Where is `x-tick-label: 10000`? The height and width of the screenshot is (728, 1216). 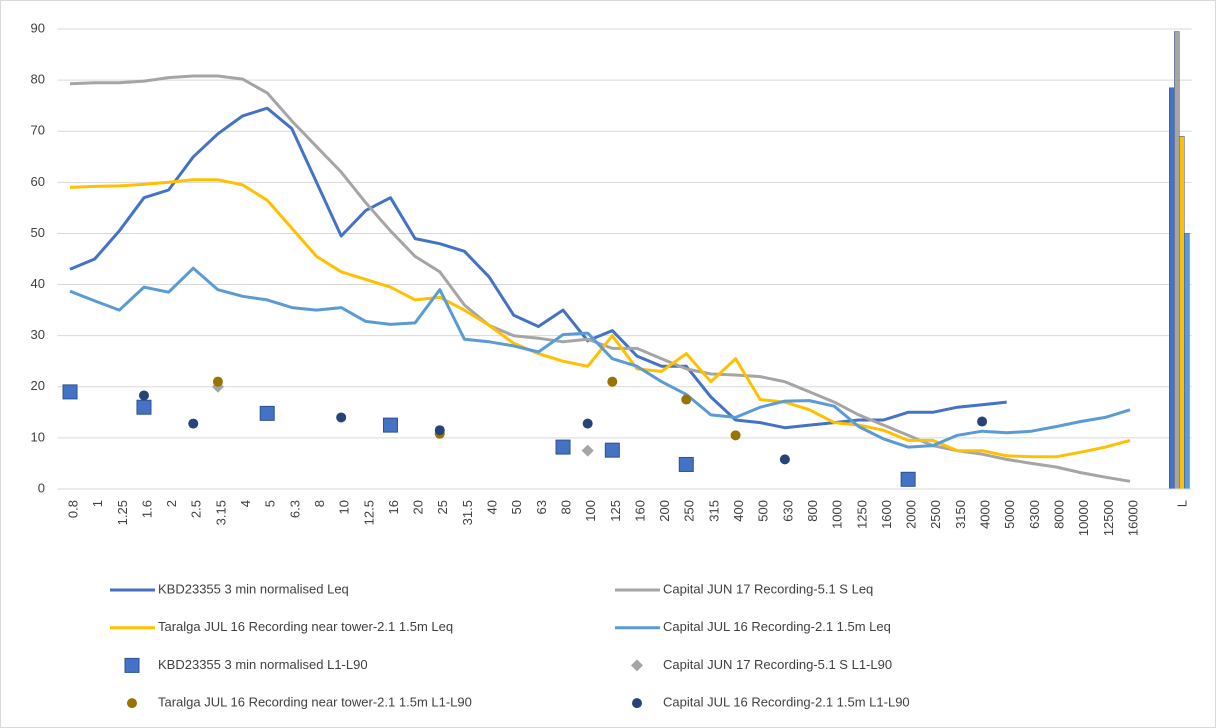
x-tick-label: 10000 is located at coordinates (1083, 518).